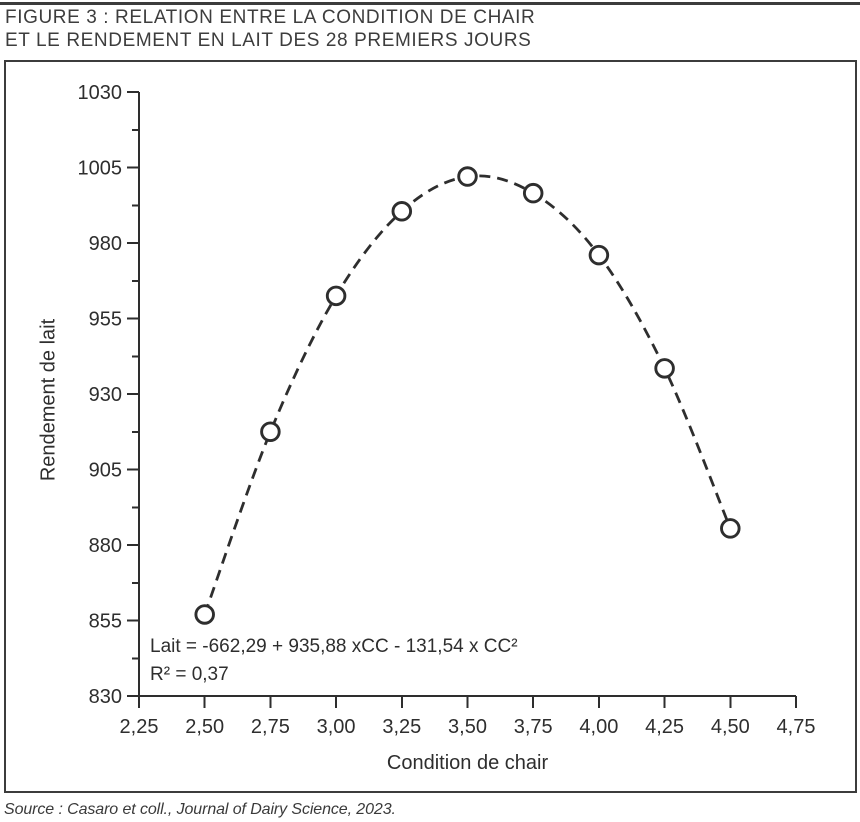  I want to click on x-tick-label: 3,50, so click(467, 727).